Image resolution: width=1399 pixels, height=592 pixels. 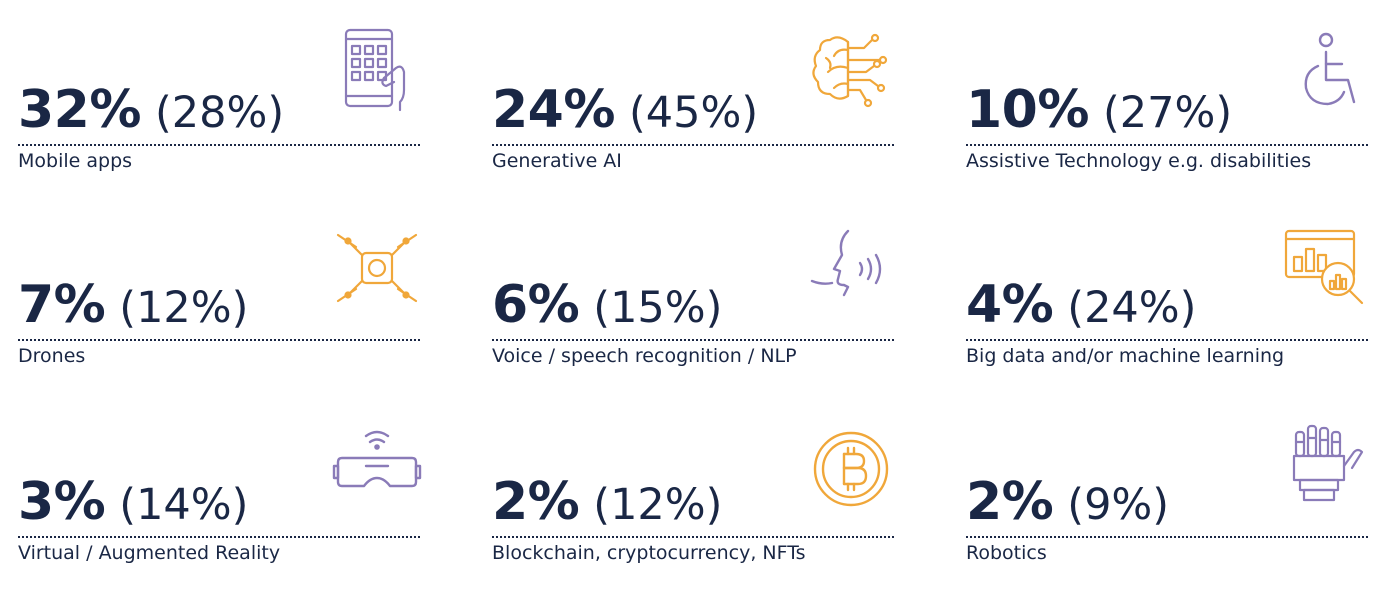 I want to click on stat-card-robotics: 2% (9%) Robotics, so click(x=1167, y=487).